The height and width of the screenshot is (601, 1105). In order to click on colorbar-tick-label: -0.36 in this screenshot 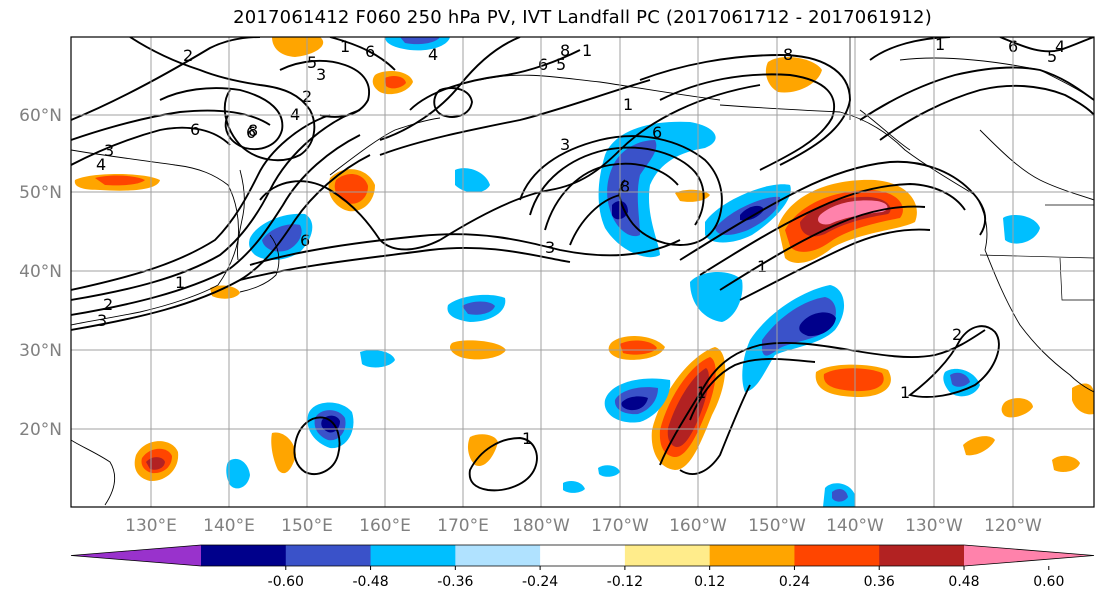, I will do `click(455, 582)`.